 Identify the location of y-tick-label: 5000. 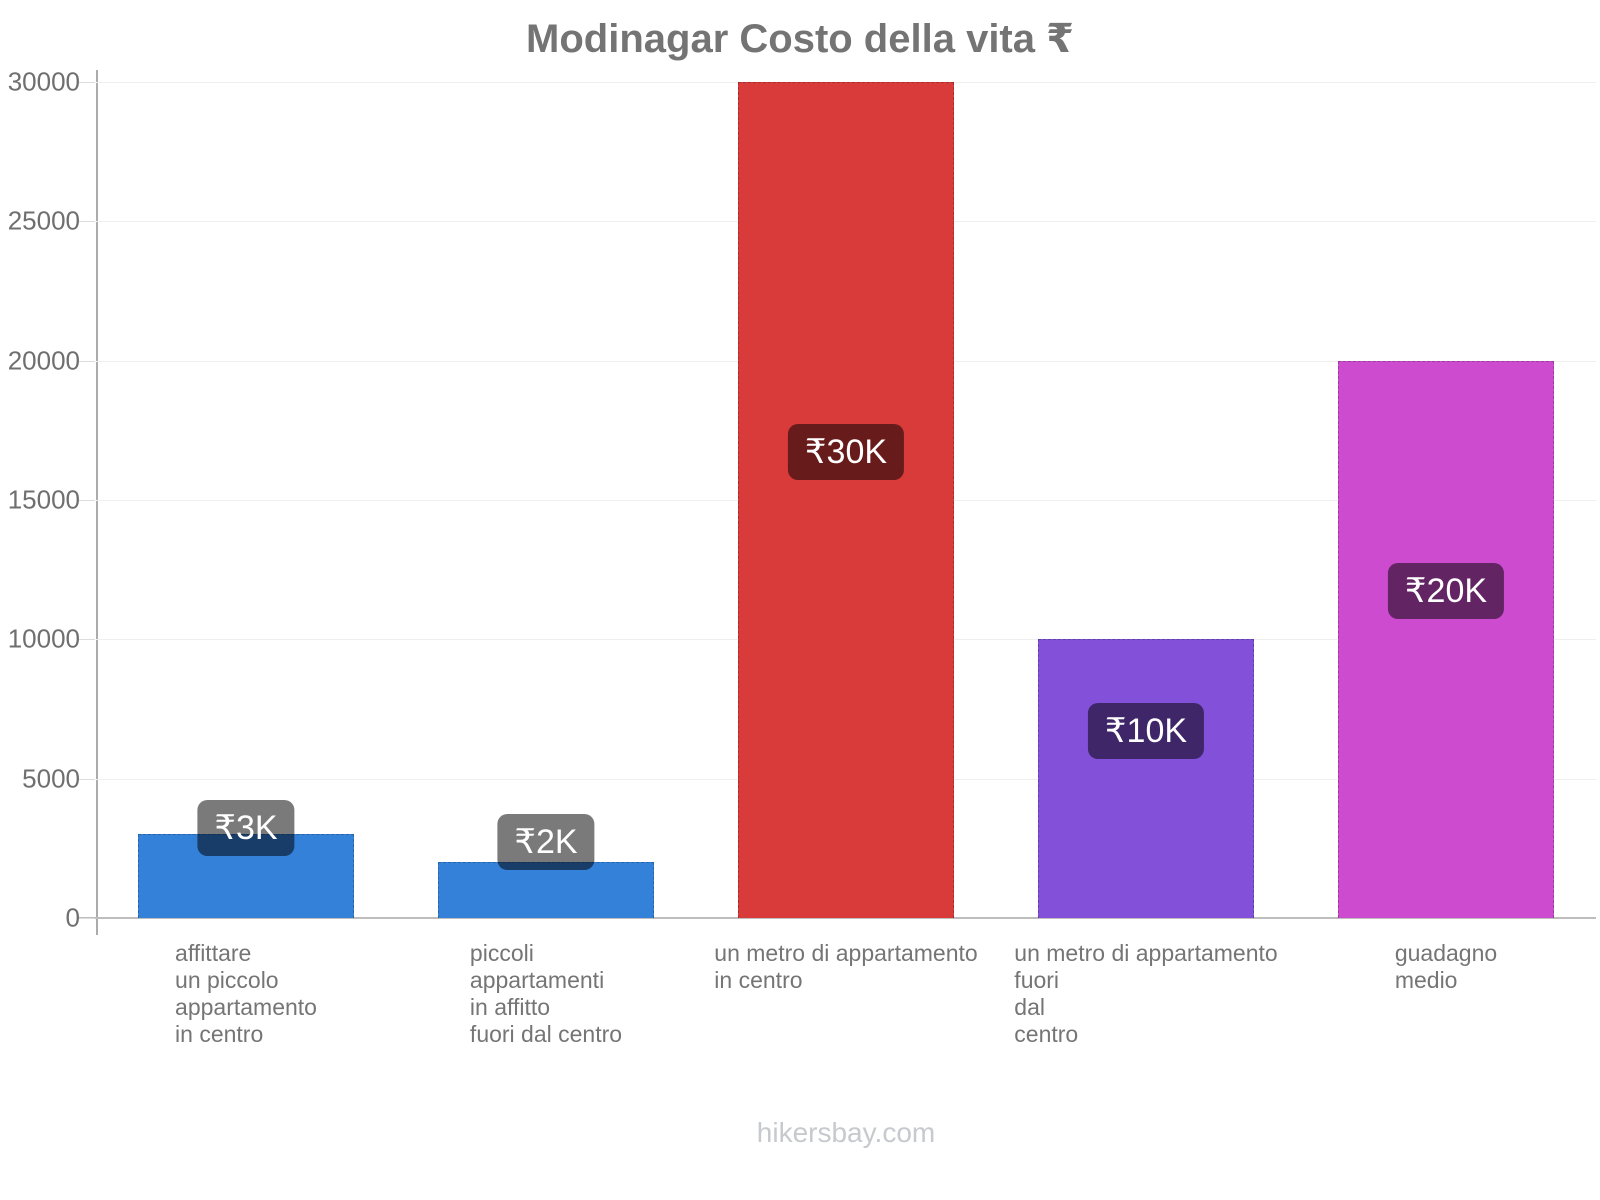
(51, 778).